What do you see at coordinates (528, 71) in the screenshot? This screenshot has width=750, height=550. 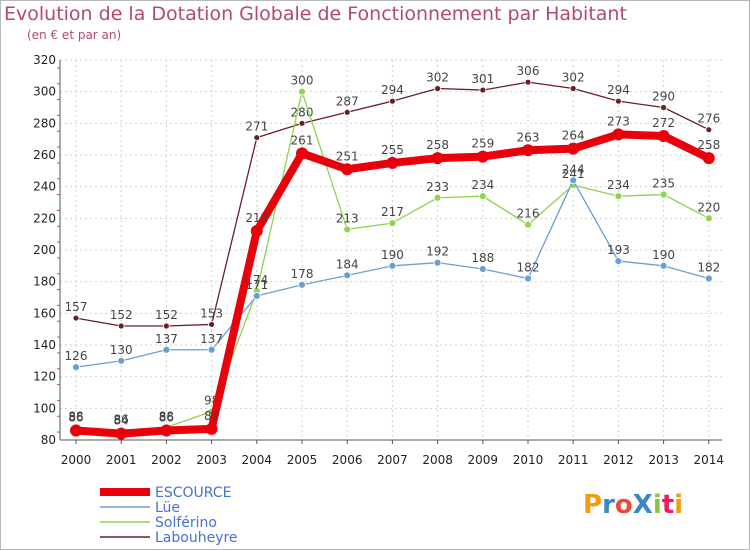 I see `data-label-labouheyre: 306` at bounding box center [528, 71].